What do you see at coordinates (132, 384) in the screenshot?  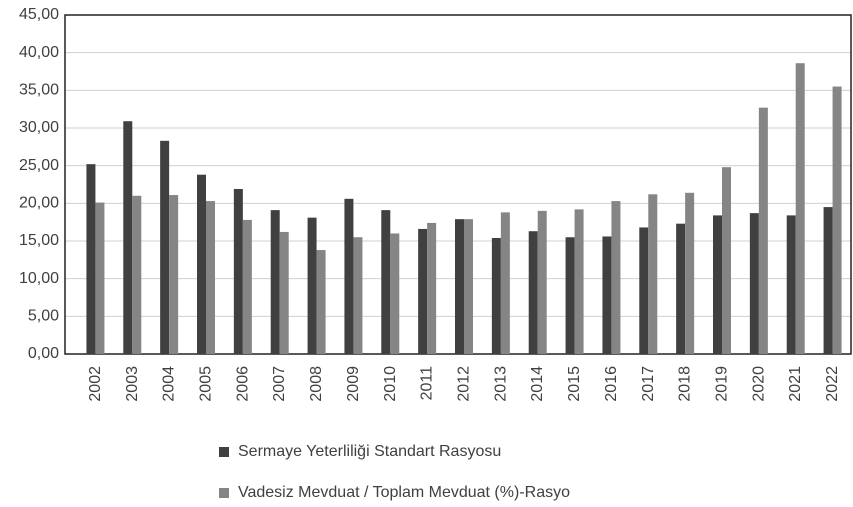 I see `x-tick-label: 2003` at bounding box center [132, 384].